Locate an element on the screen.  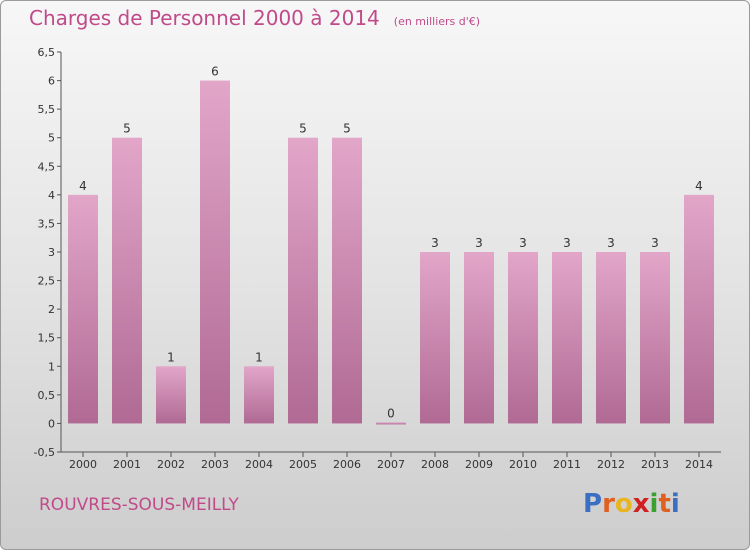
logo-letter: x is located at coordinates (641, 504).